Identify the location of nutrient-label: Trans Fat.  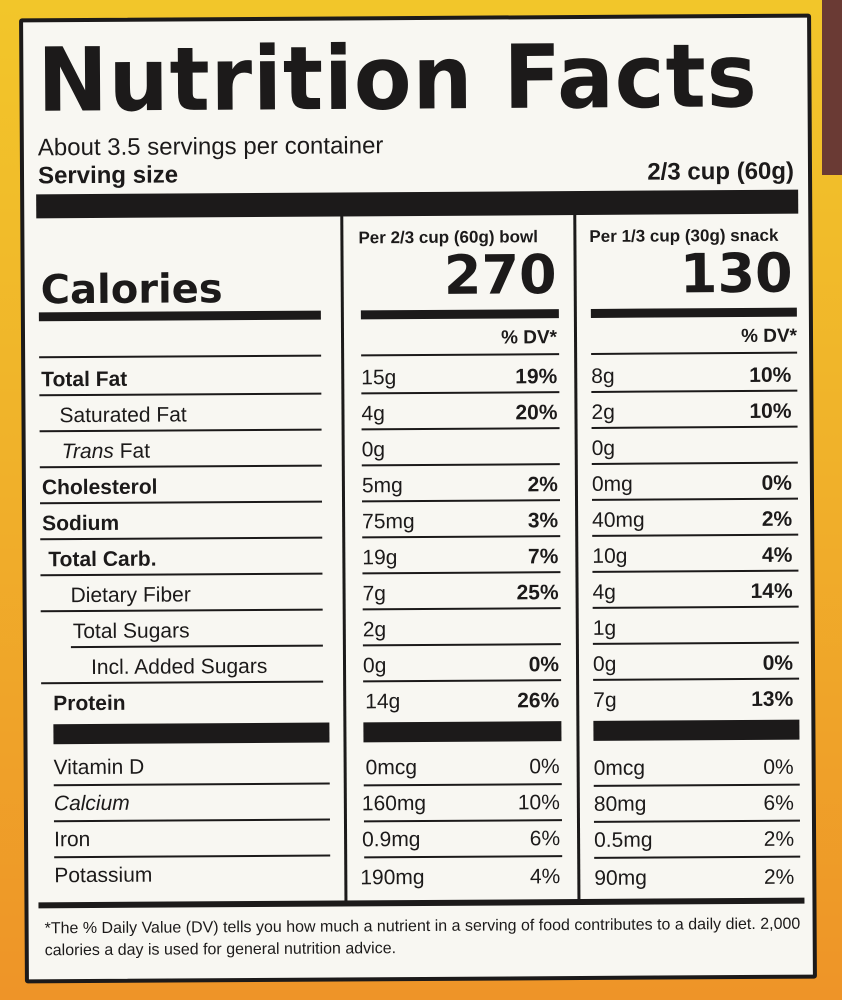
(106, 452).